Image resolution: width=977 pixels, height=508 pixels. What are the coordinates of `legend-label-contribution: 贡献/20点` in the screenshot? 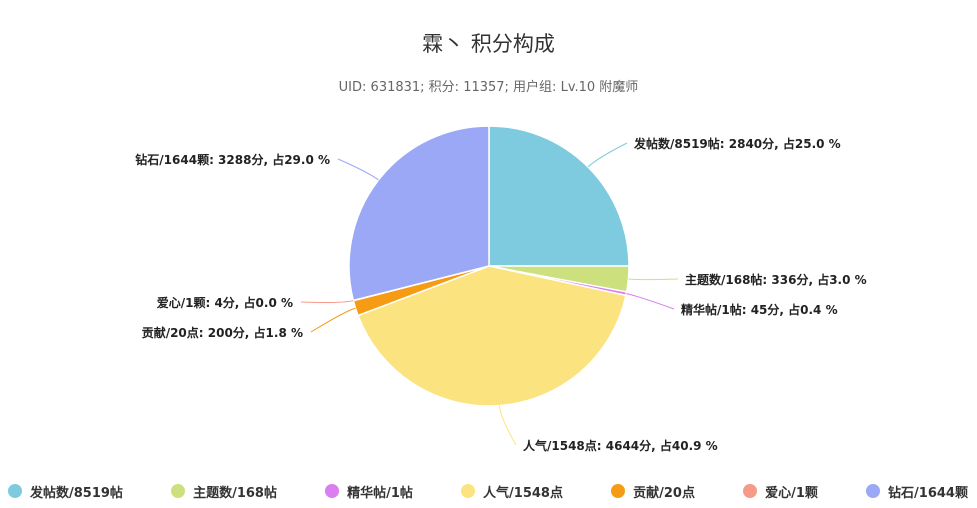 It's located at (664, 493).